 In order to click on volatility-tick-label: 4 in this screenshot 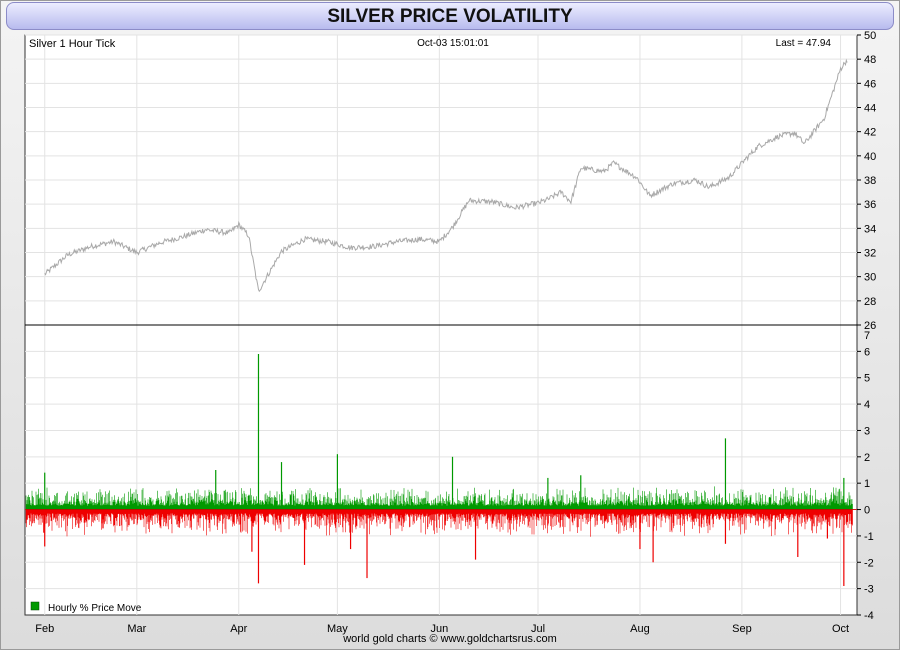, I will do `click(867, 405)`.